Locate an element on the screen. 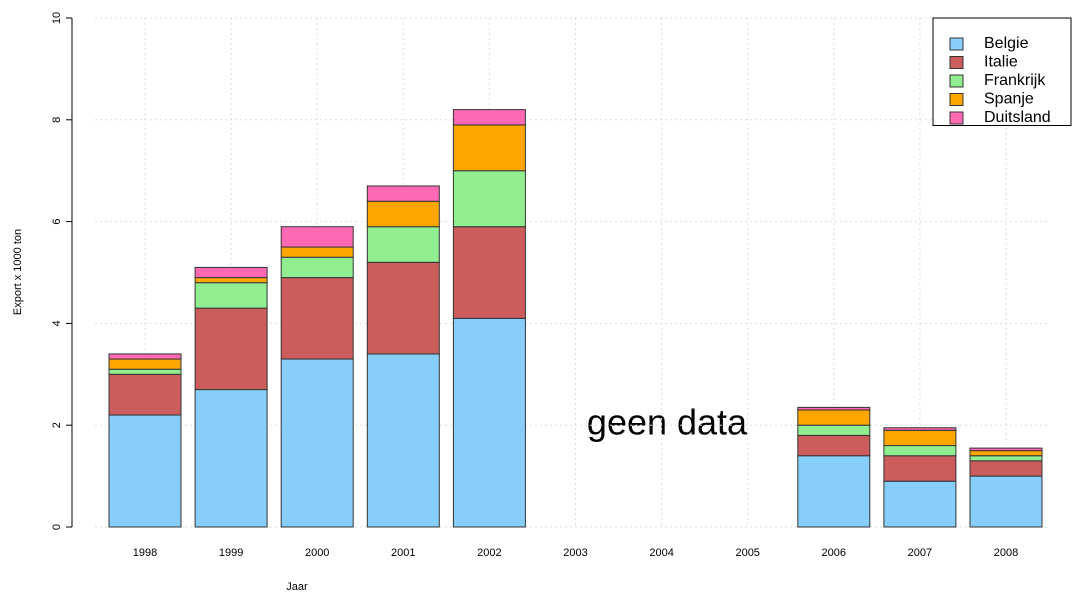 This screenshot has width=1072, height=593. x-tick-label: 2003 is located at coordinates (575, 553).